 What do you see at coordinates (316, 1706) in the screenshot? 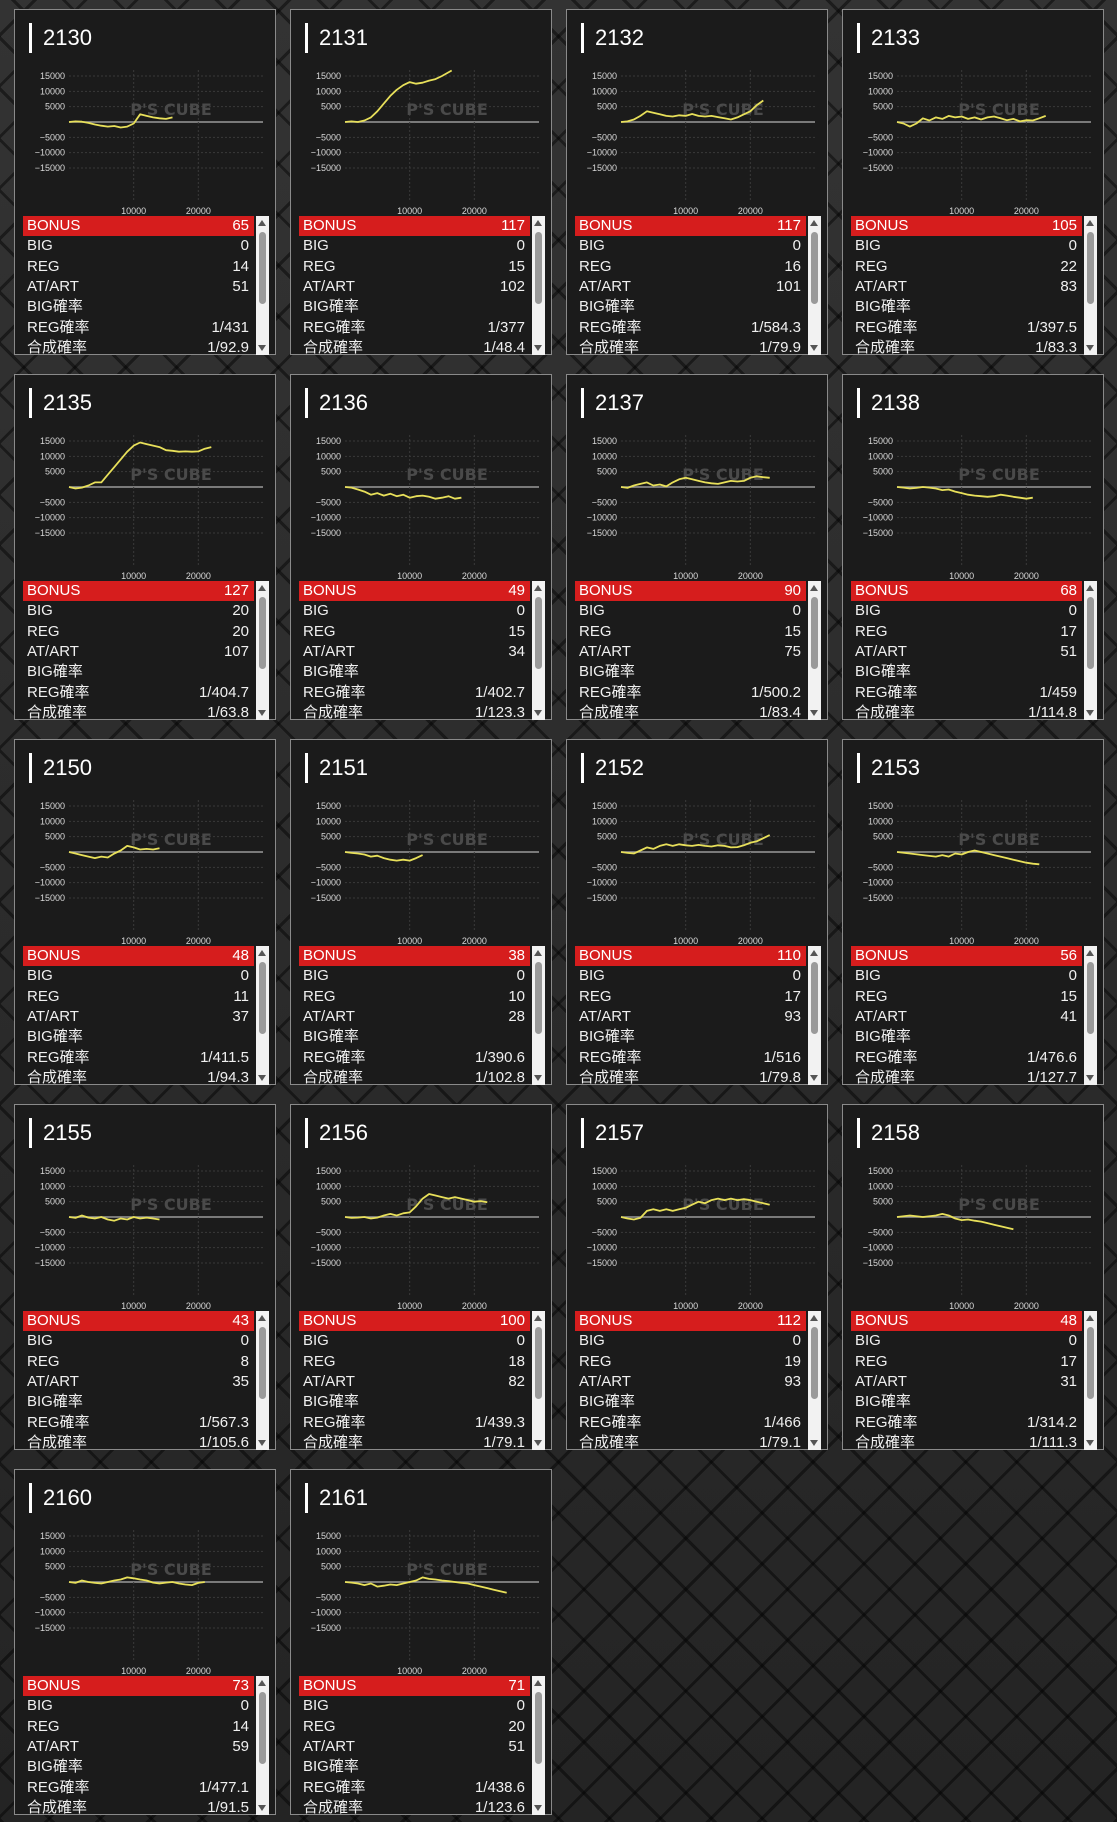
I see `stat-label: BIG` at bounding box center [316, 1706].